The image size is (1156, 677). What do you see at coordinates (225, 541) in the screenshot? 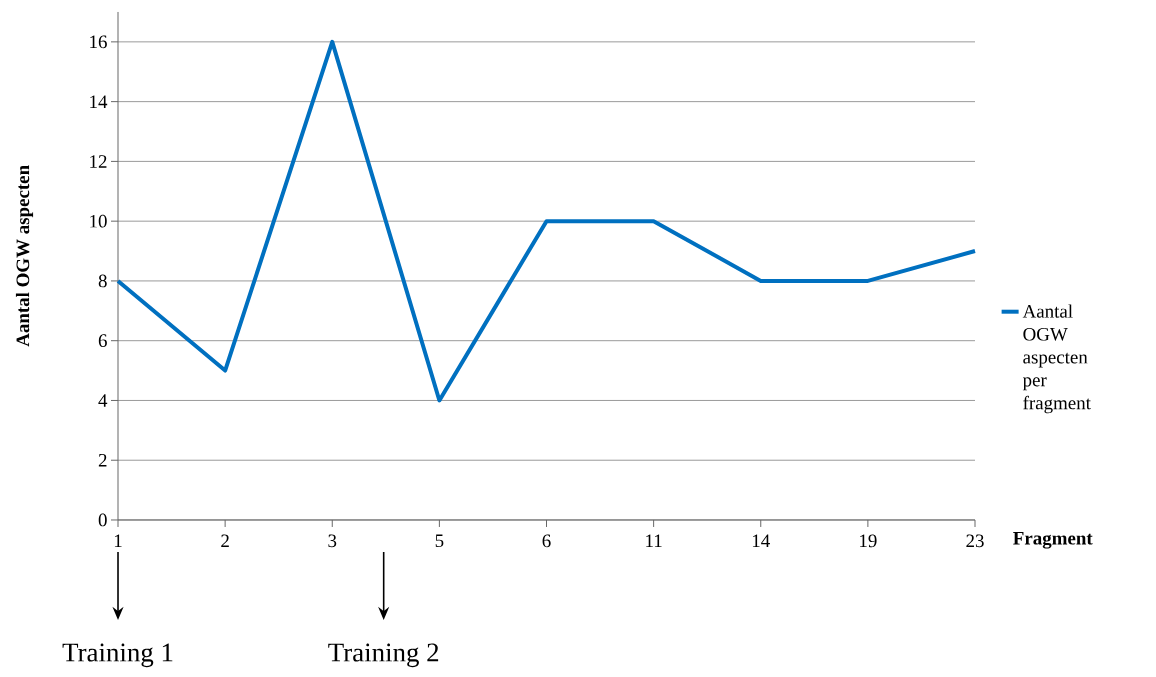
I see `x-tick-label: 2` at bounding box center [225, 541].